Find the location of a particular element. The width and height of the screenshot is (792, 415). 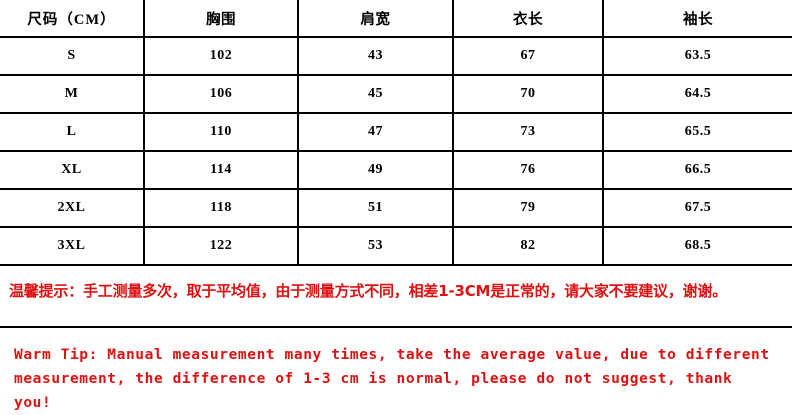

table-row: S 102 43 67 63.5 is located at coordinates (396, 56).